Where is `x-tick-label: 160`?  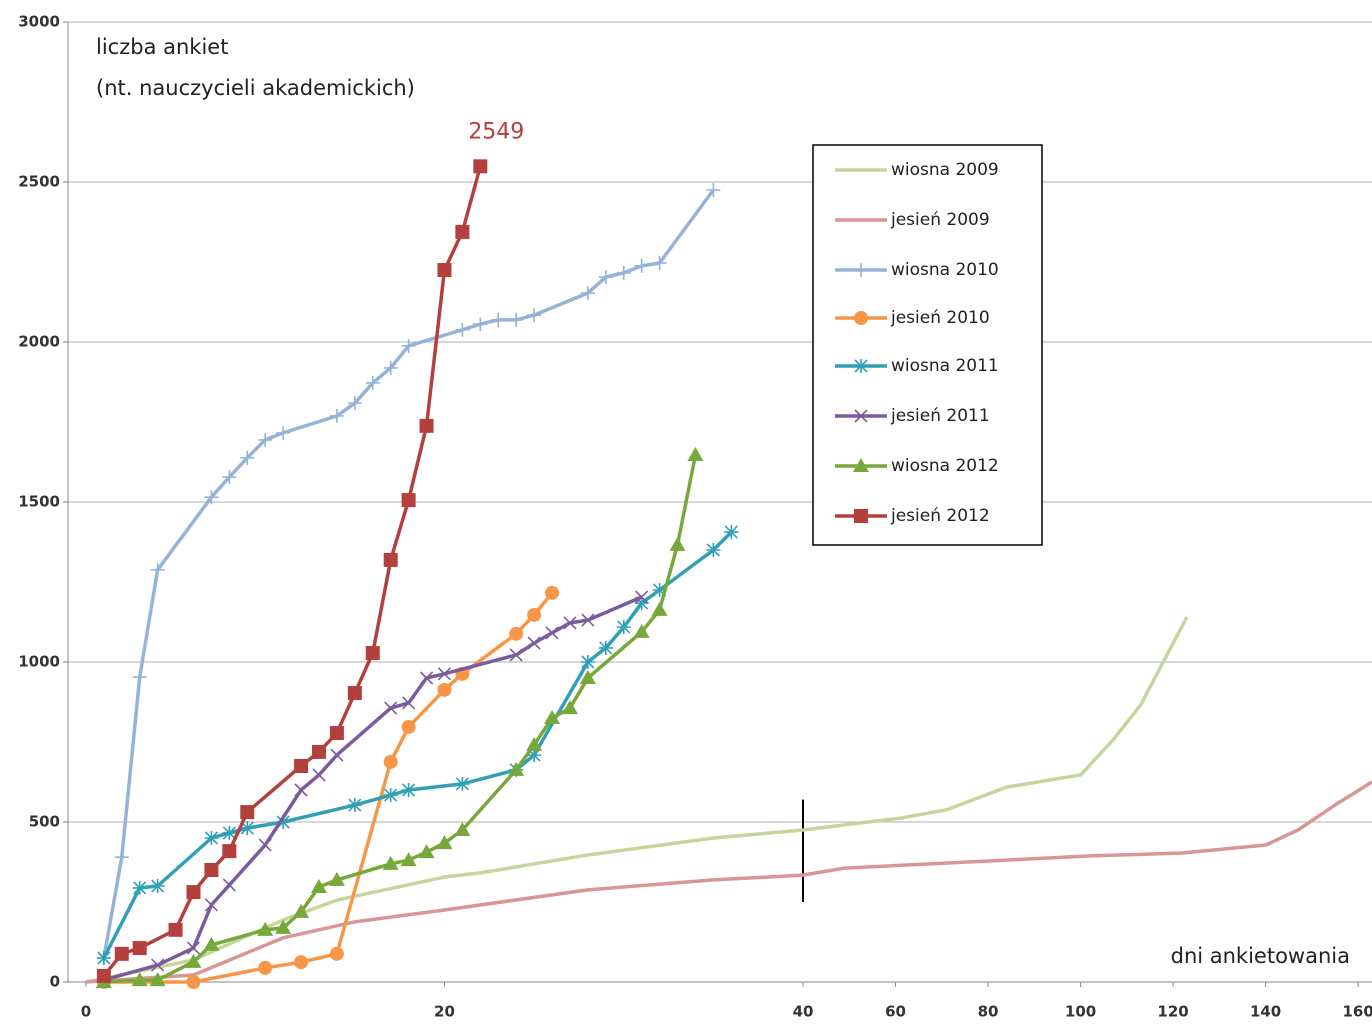 x-tick-label: 160 is located at coordinates (1357, 1012).